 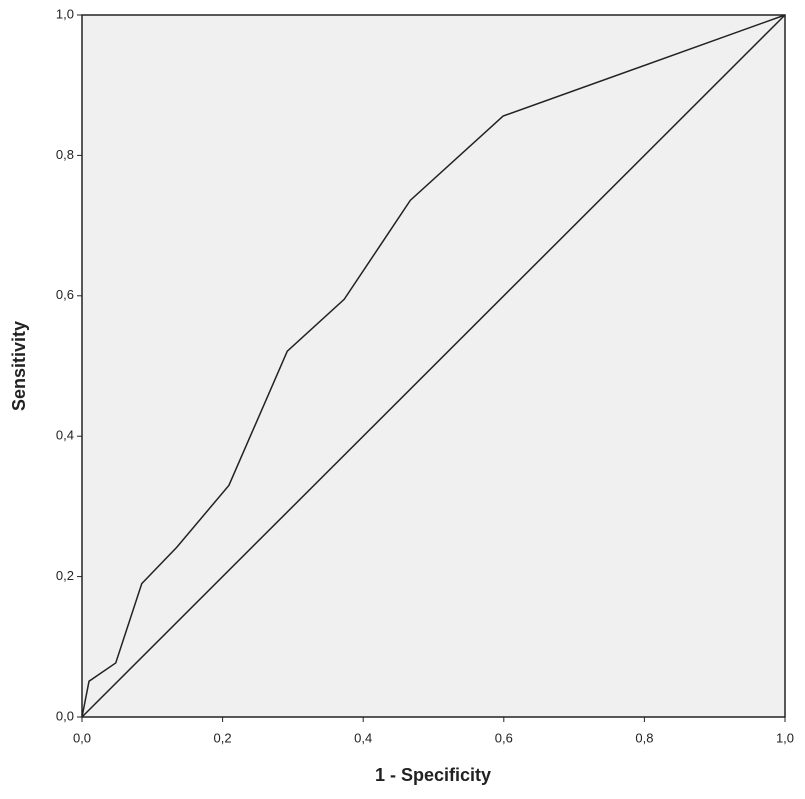 What do you see at coordinates (223, 737) in the screenshot?
I see `x-tick-label: 0,2` at bounding box center [223, 737].